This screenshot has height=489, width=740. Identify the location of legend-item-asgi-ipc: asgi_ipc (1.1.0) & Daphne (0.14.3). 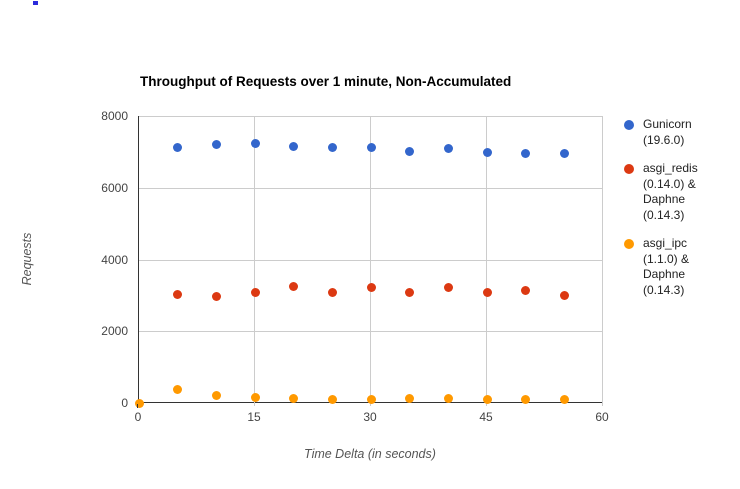
(680, 267).